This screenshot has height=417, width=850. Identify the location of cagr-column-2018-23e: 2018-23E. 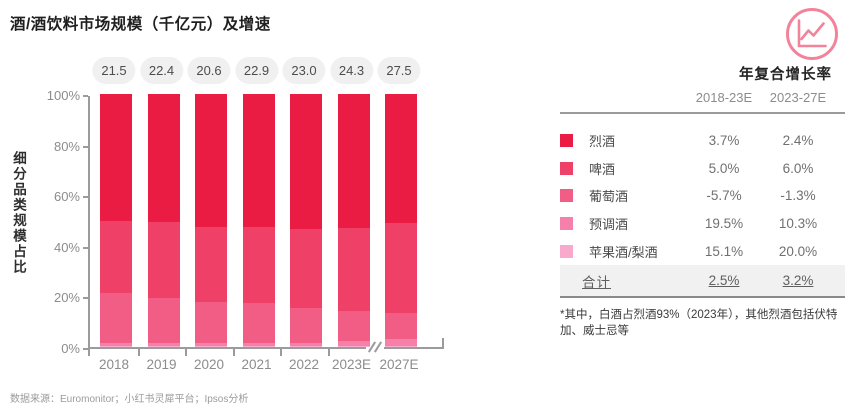
(724, 97).